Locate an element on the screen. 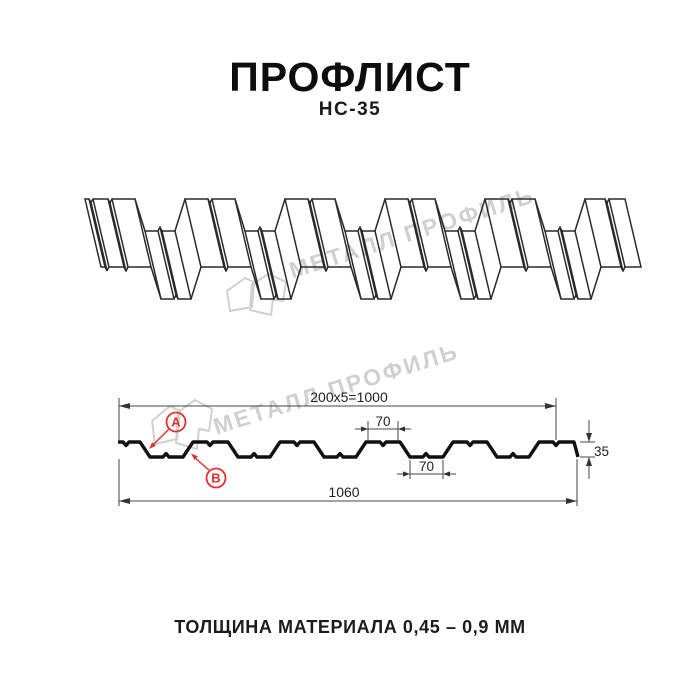  brand-logo-watermark-icon is located at coordinates (182, 427).